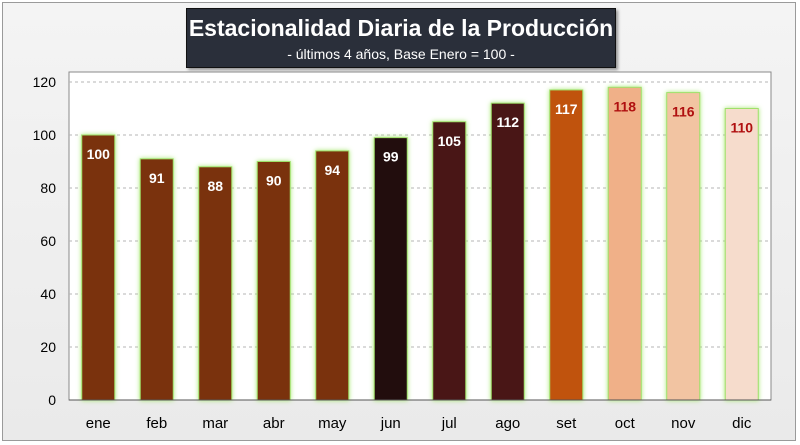 The width and height of the screenshot is (800, 445). I want to click on category-label: jul, so click(449, 423).